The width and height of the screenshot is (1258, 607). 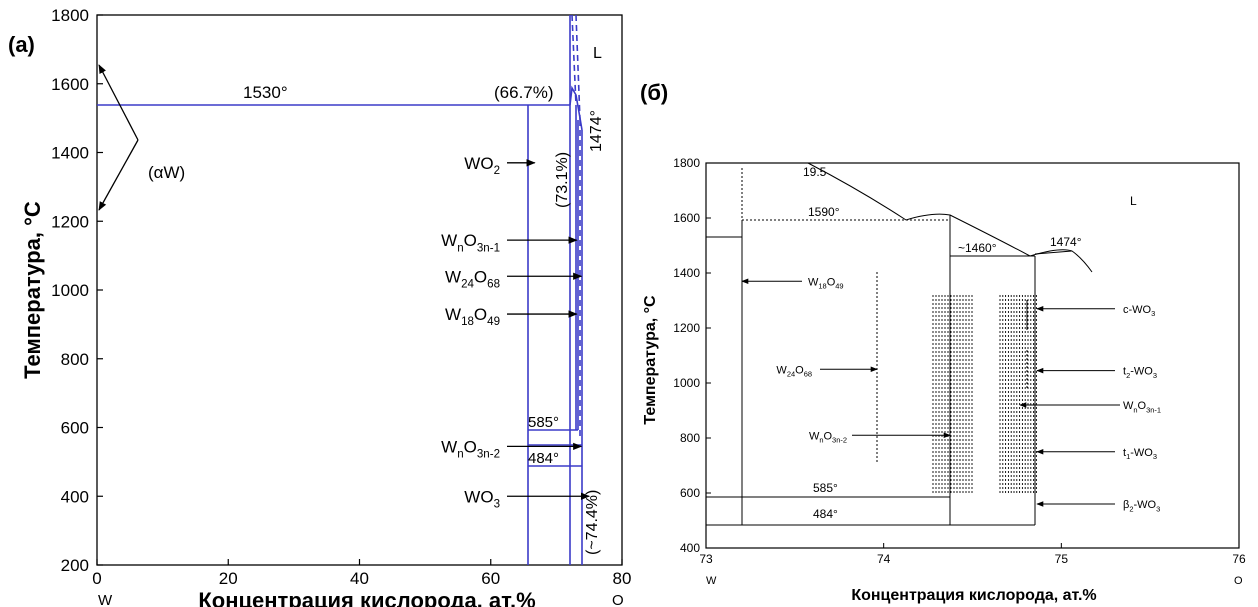 What do you see at coordinates (690, 438) in the screenshot?
I see `b-y-tick-label: 800` at bounding box center [690, 438].